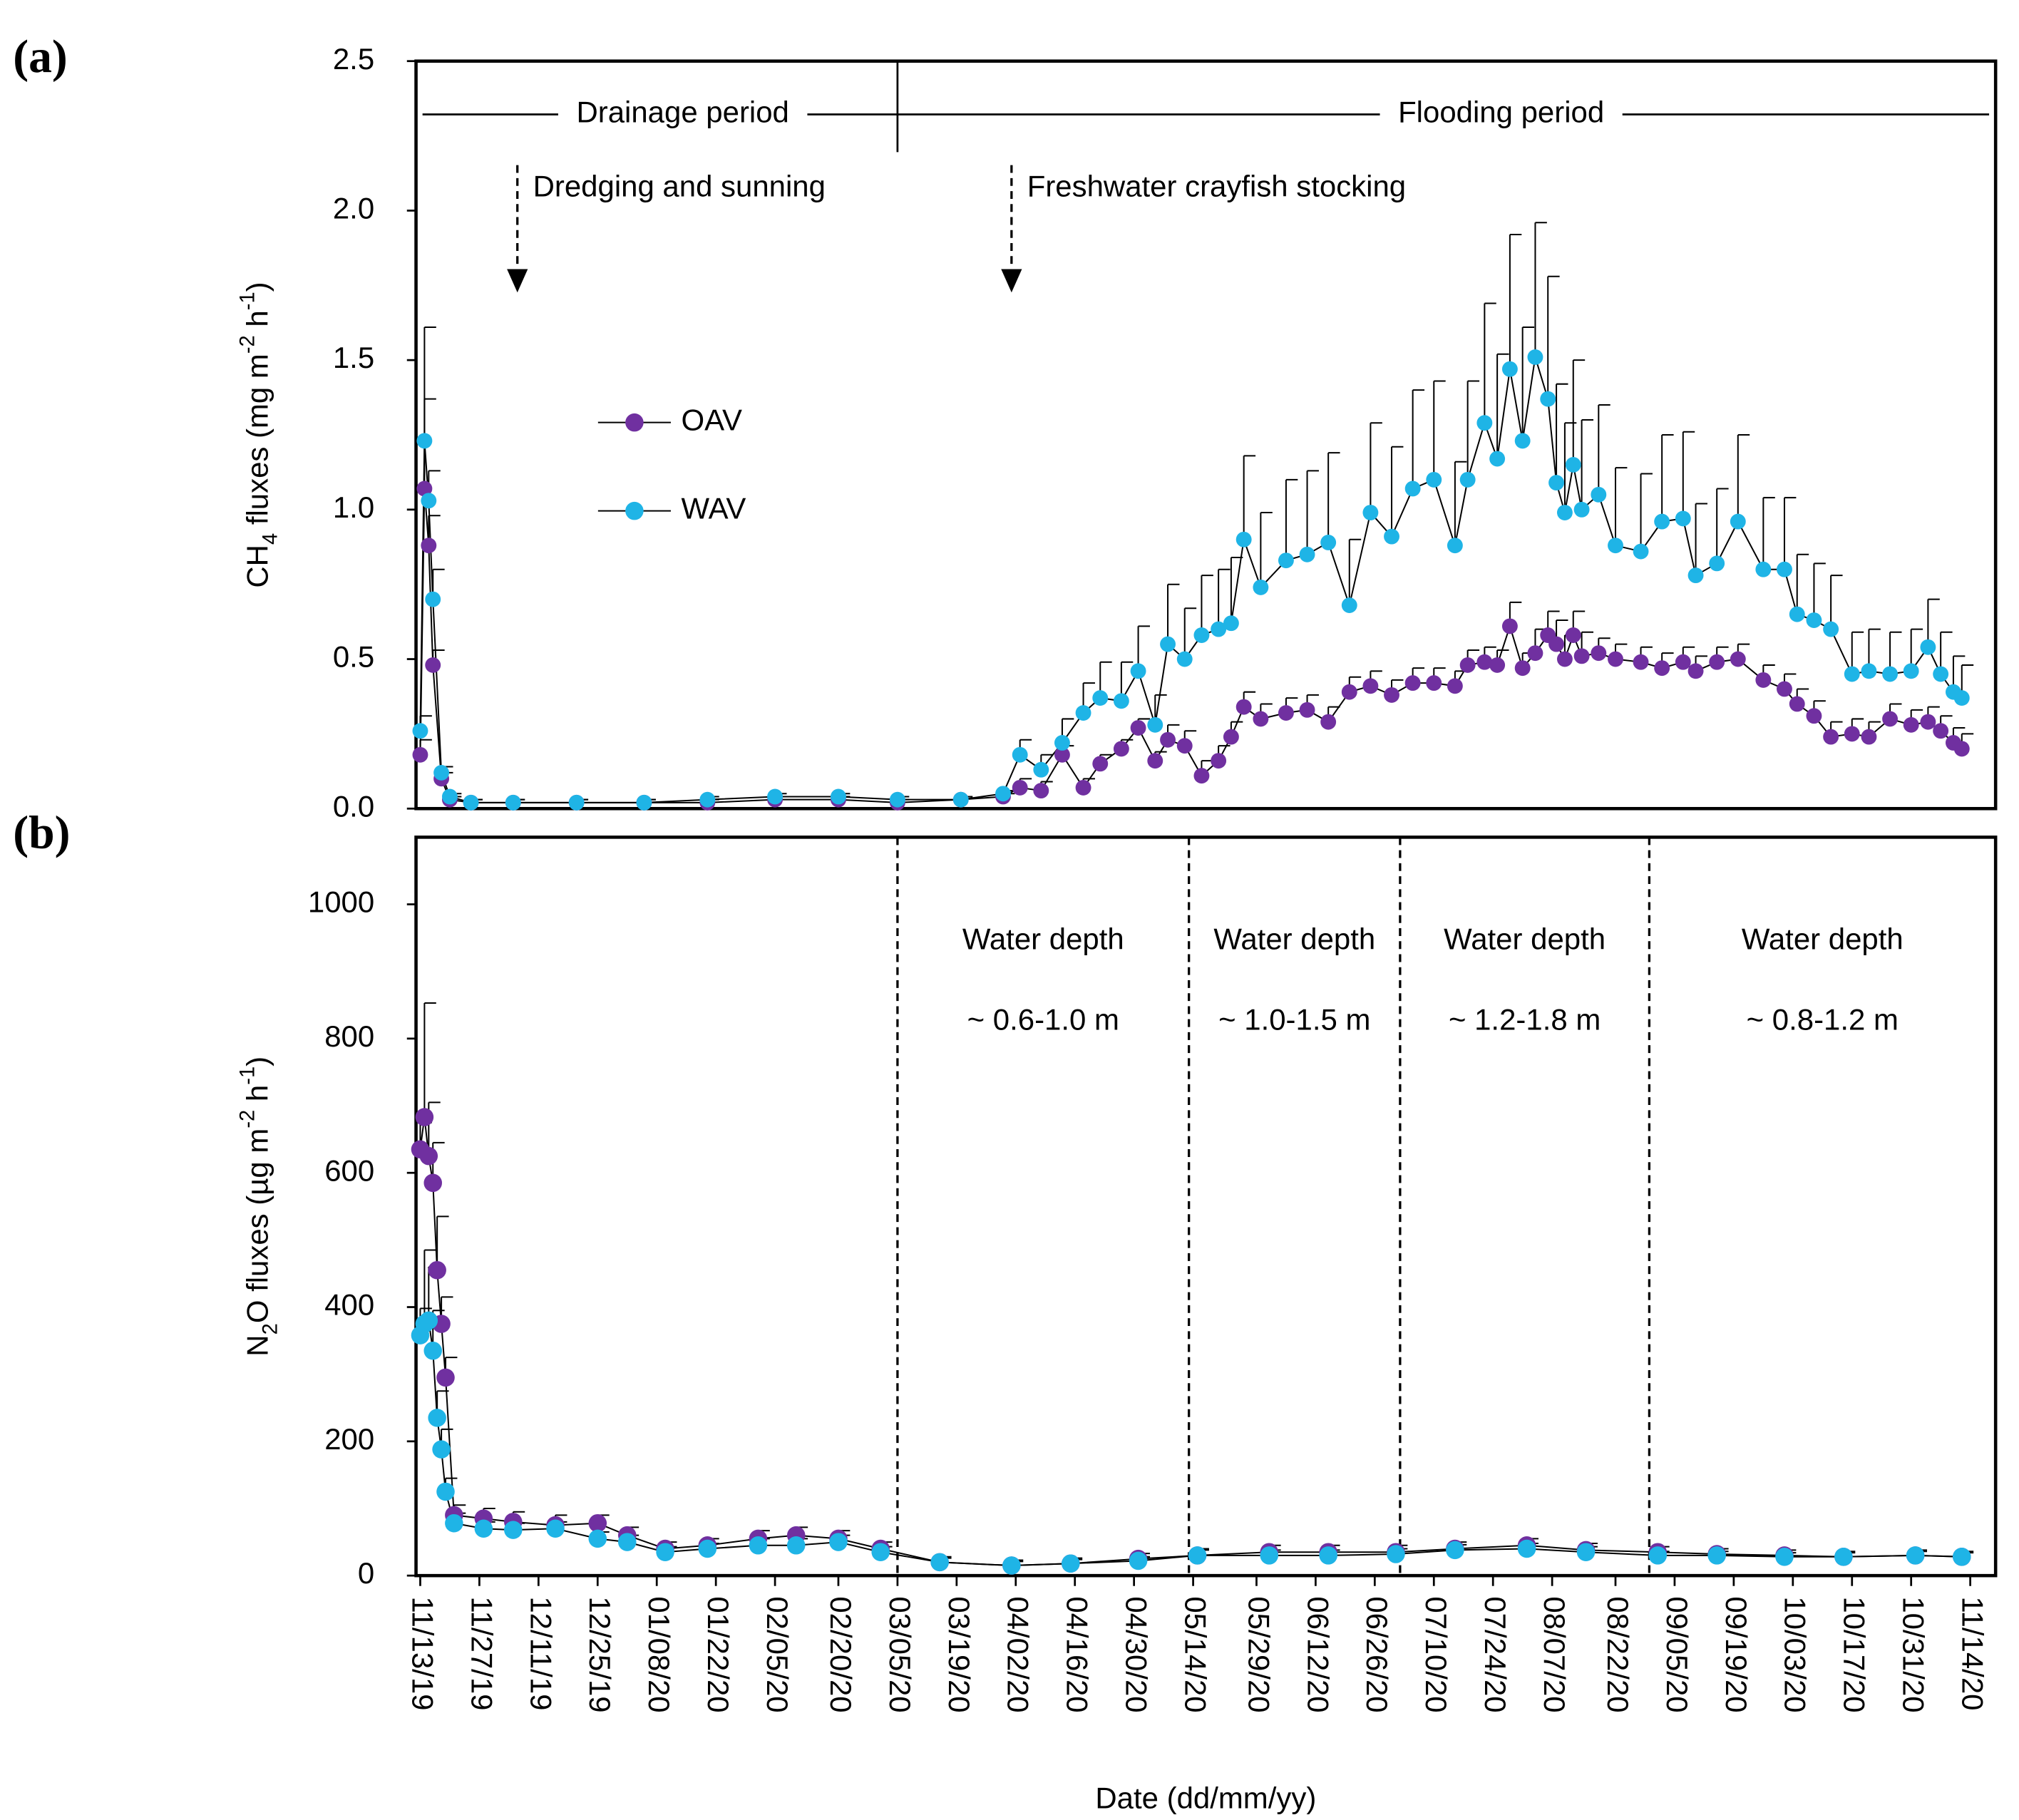  Describe the element at coordinates (257, 1097) in the screenshot. I see `y-axis-label-part: h` at that location.